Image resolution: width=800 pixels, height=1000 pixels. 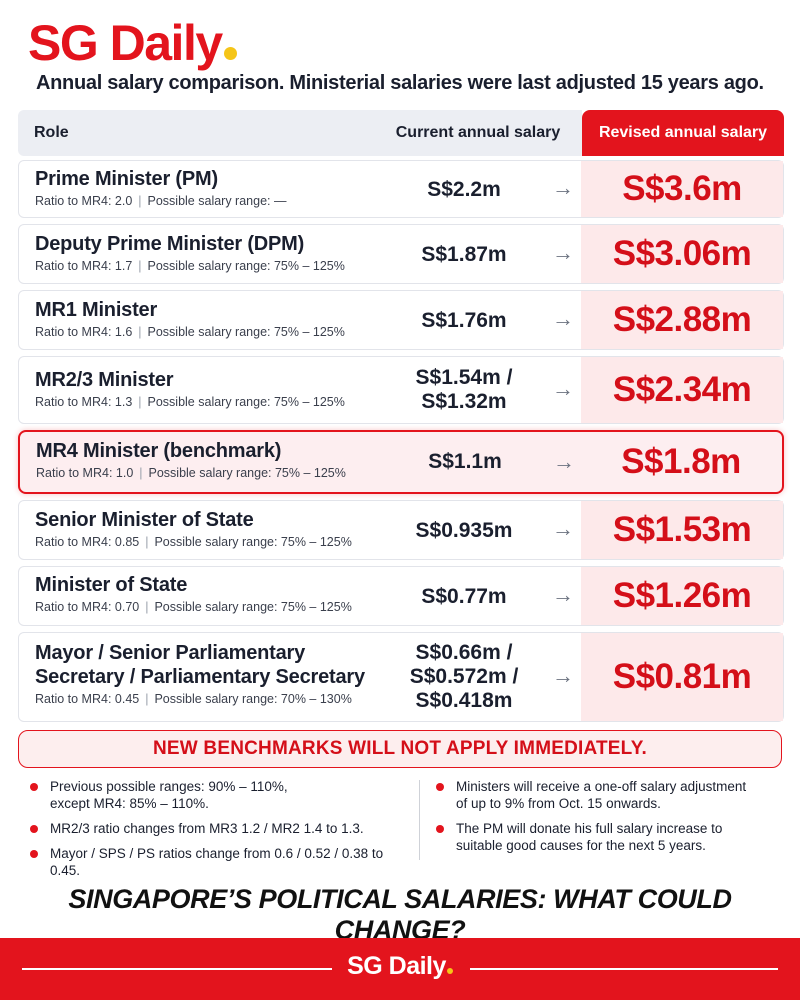 I want to click on ratio-text: Ratio to MR4: 0.70, so click(x=87, y=607).